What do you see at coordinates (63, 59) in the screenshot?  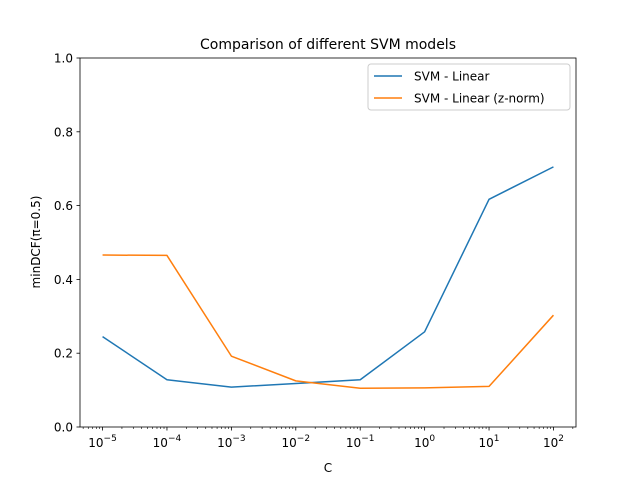 I see `y-tick-label: 1.0` at bounding box center [63, 59].